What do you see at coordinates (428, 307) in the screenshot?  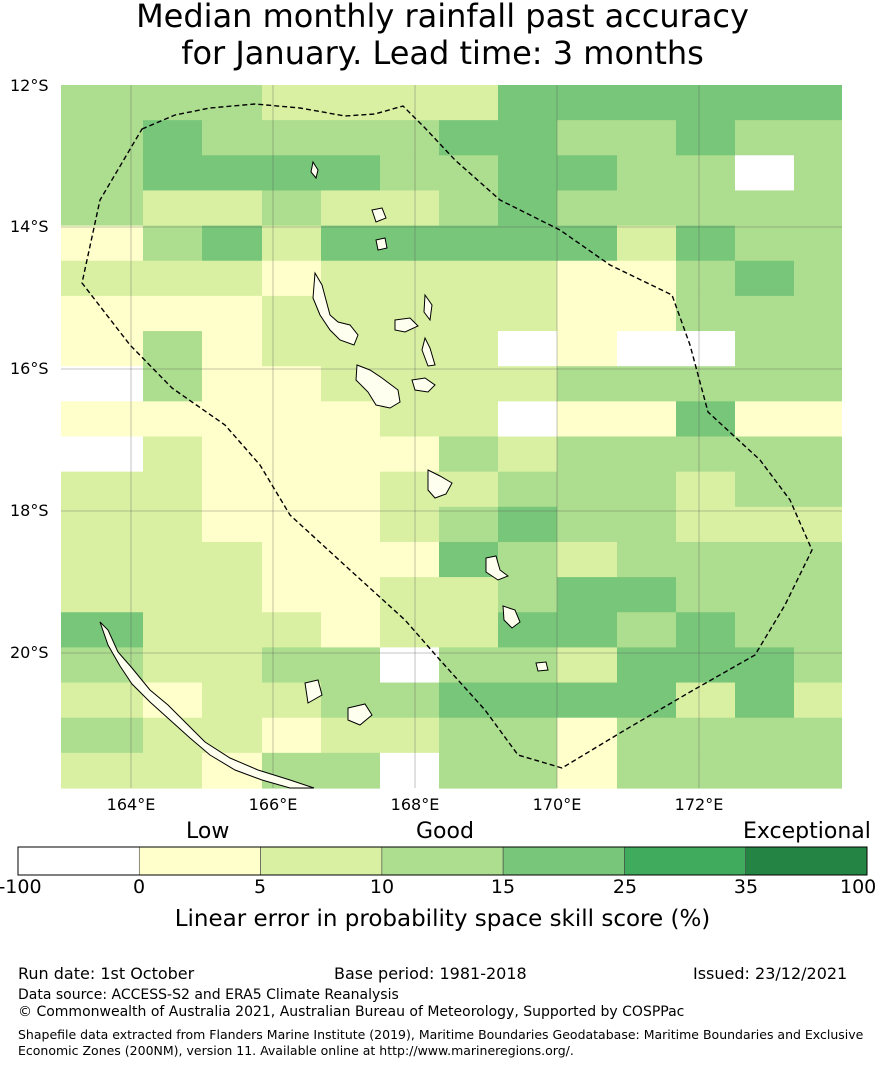 I see `pentecost-island-coast` at bounding box center [428, 307].